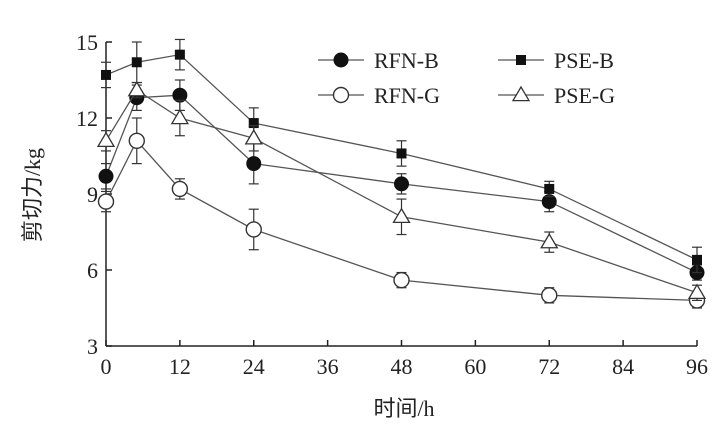 The image size is (722, 428). What do you see at coordinates (584, 95) in the screenshot?
I see `legend-label: PSE-G` at bounding box center [584, 95].